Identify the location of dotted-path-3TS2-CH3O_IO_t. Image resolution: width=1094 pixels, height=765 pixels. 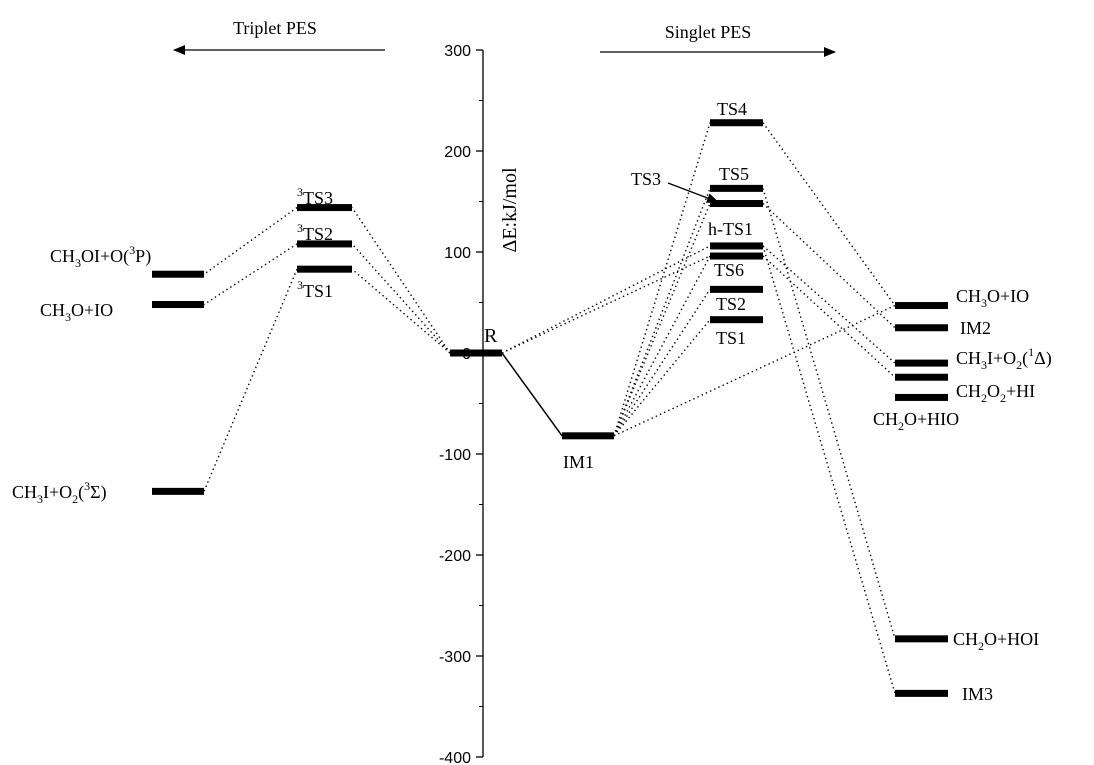
(250, 274).